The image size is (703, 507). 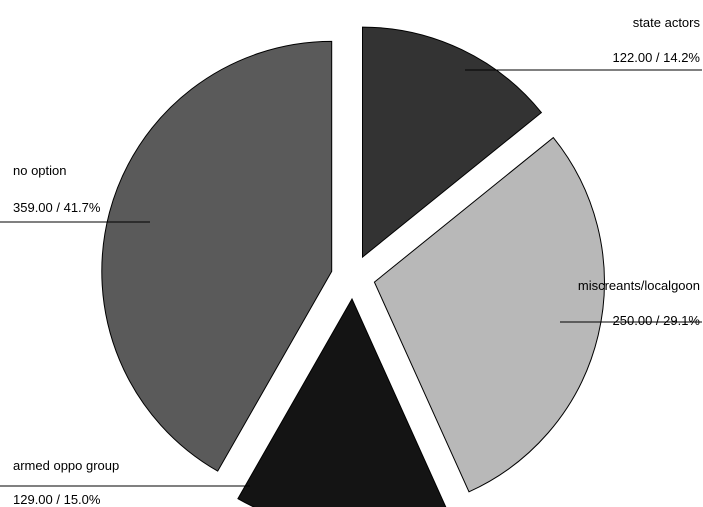 What do you see at coordinates (657, 57) in the screenshot?
I see `slice-value-label: 122.00 / 14.2%` at bounding box center [657, 57].